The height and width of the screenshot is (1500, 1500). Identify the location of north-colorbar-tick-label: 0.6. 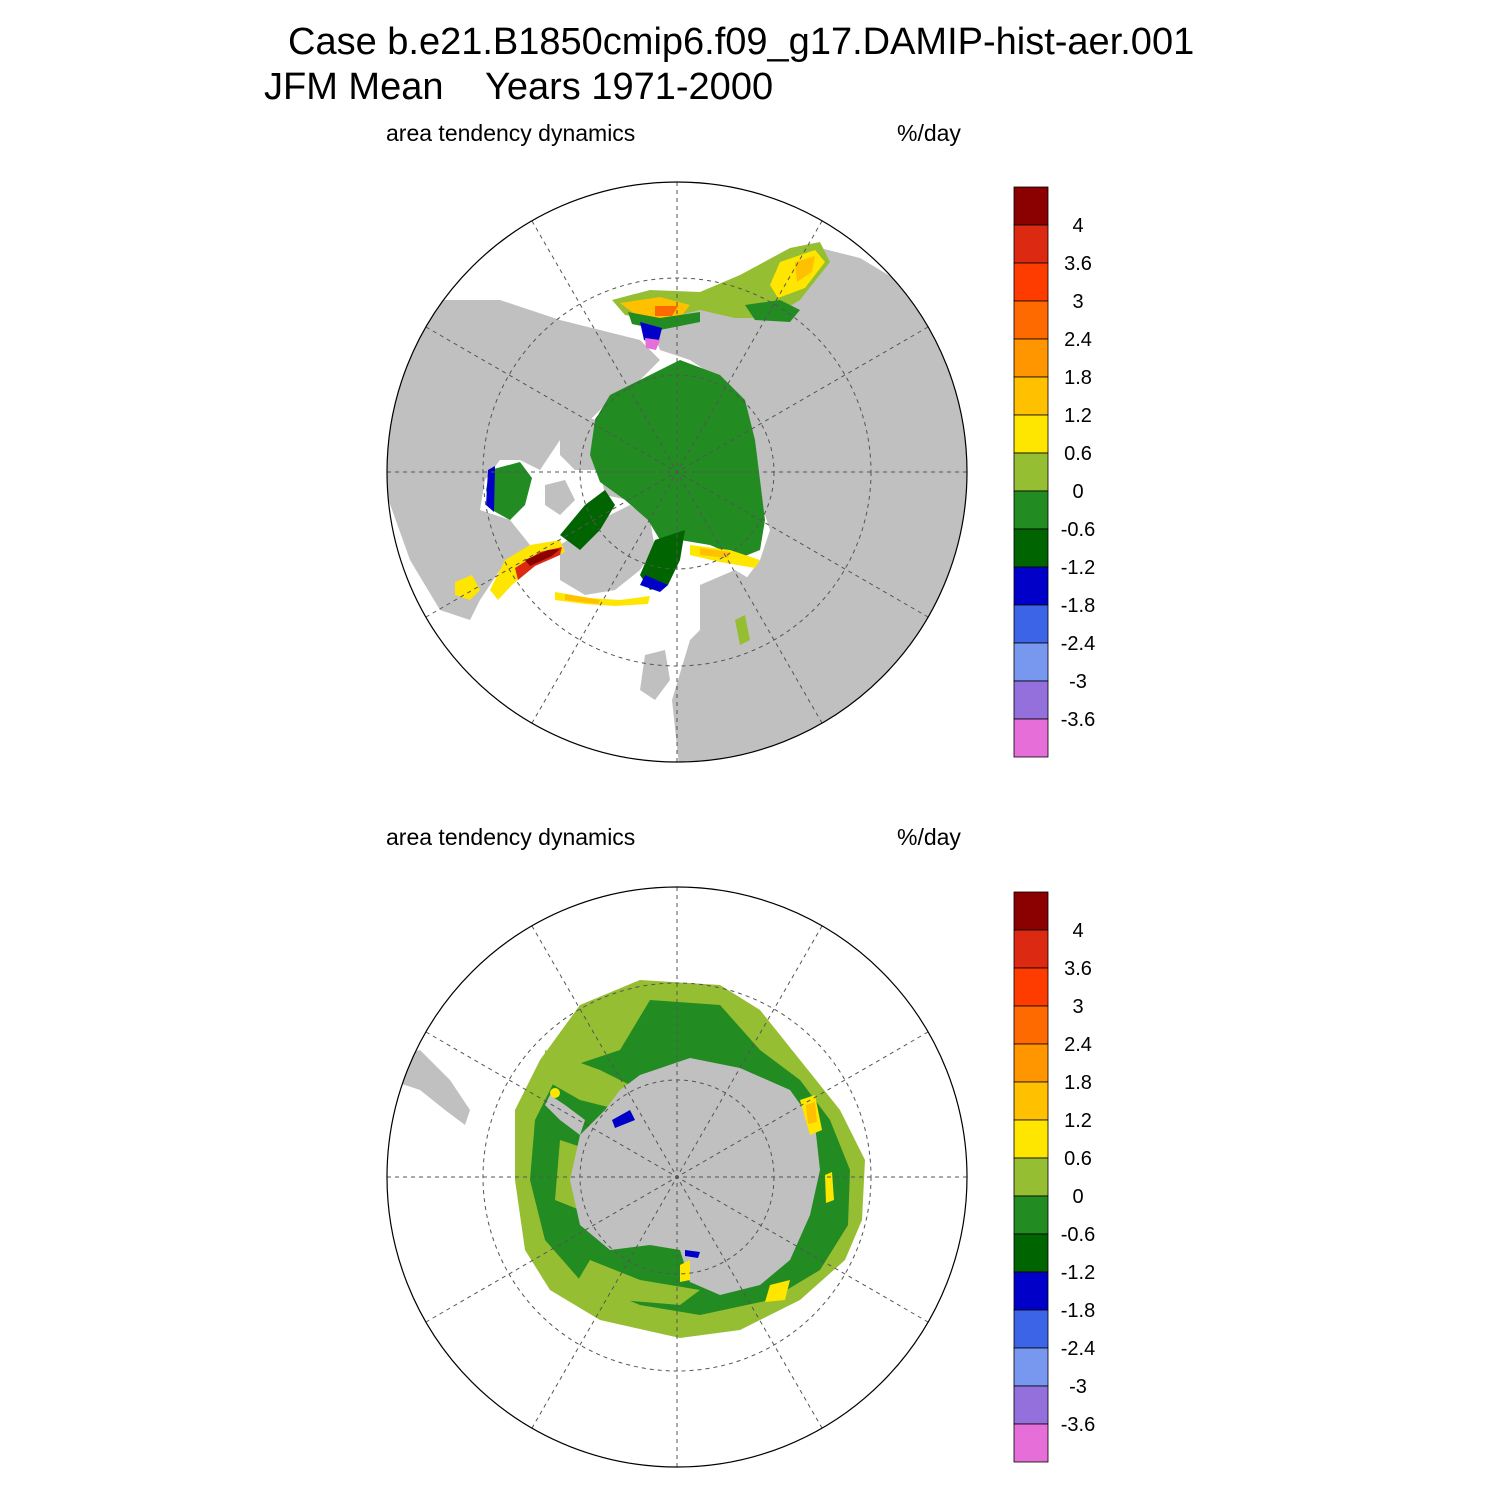
(1078, 454).